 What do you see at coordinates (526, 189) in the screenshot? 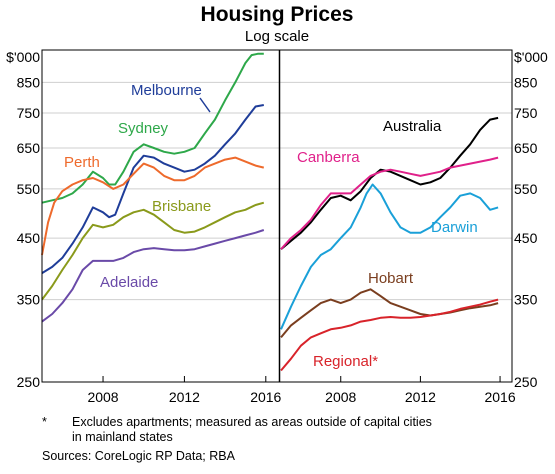
I see `y-tick-right-550: 550` at bounding box center [526, 189].